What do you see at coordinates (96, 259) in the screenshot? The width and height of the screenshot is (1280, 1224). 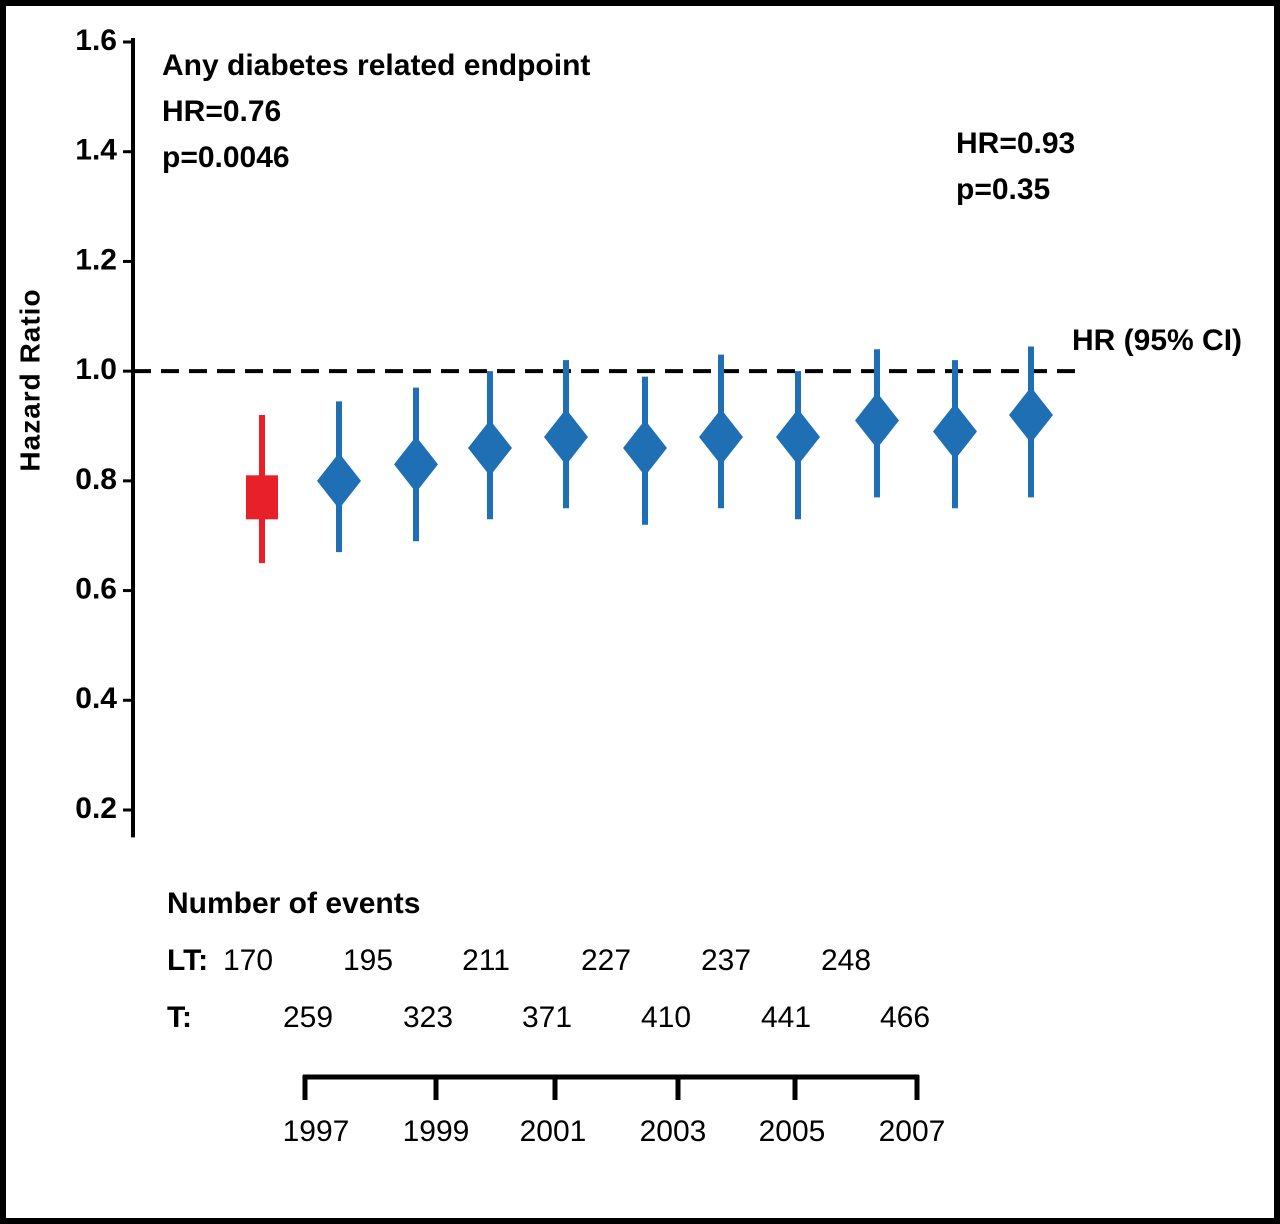 I see `y-tick-label: 1.2` at bounding box center [96, 259].